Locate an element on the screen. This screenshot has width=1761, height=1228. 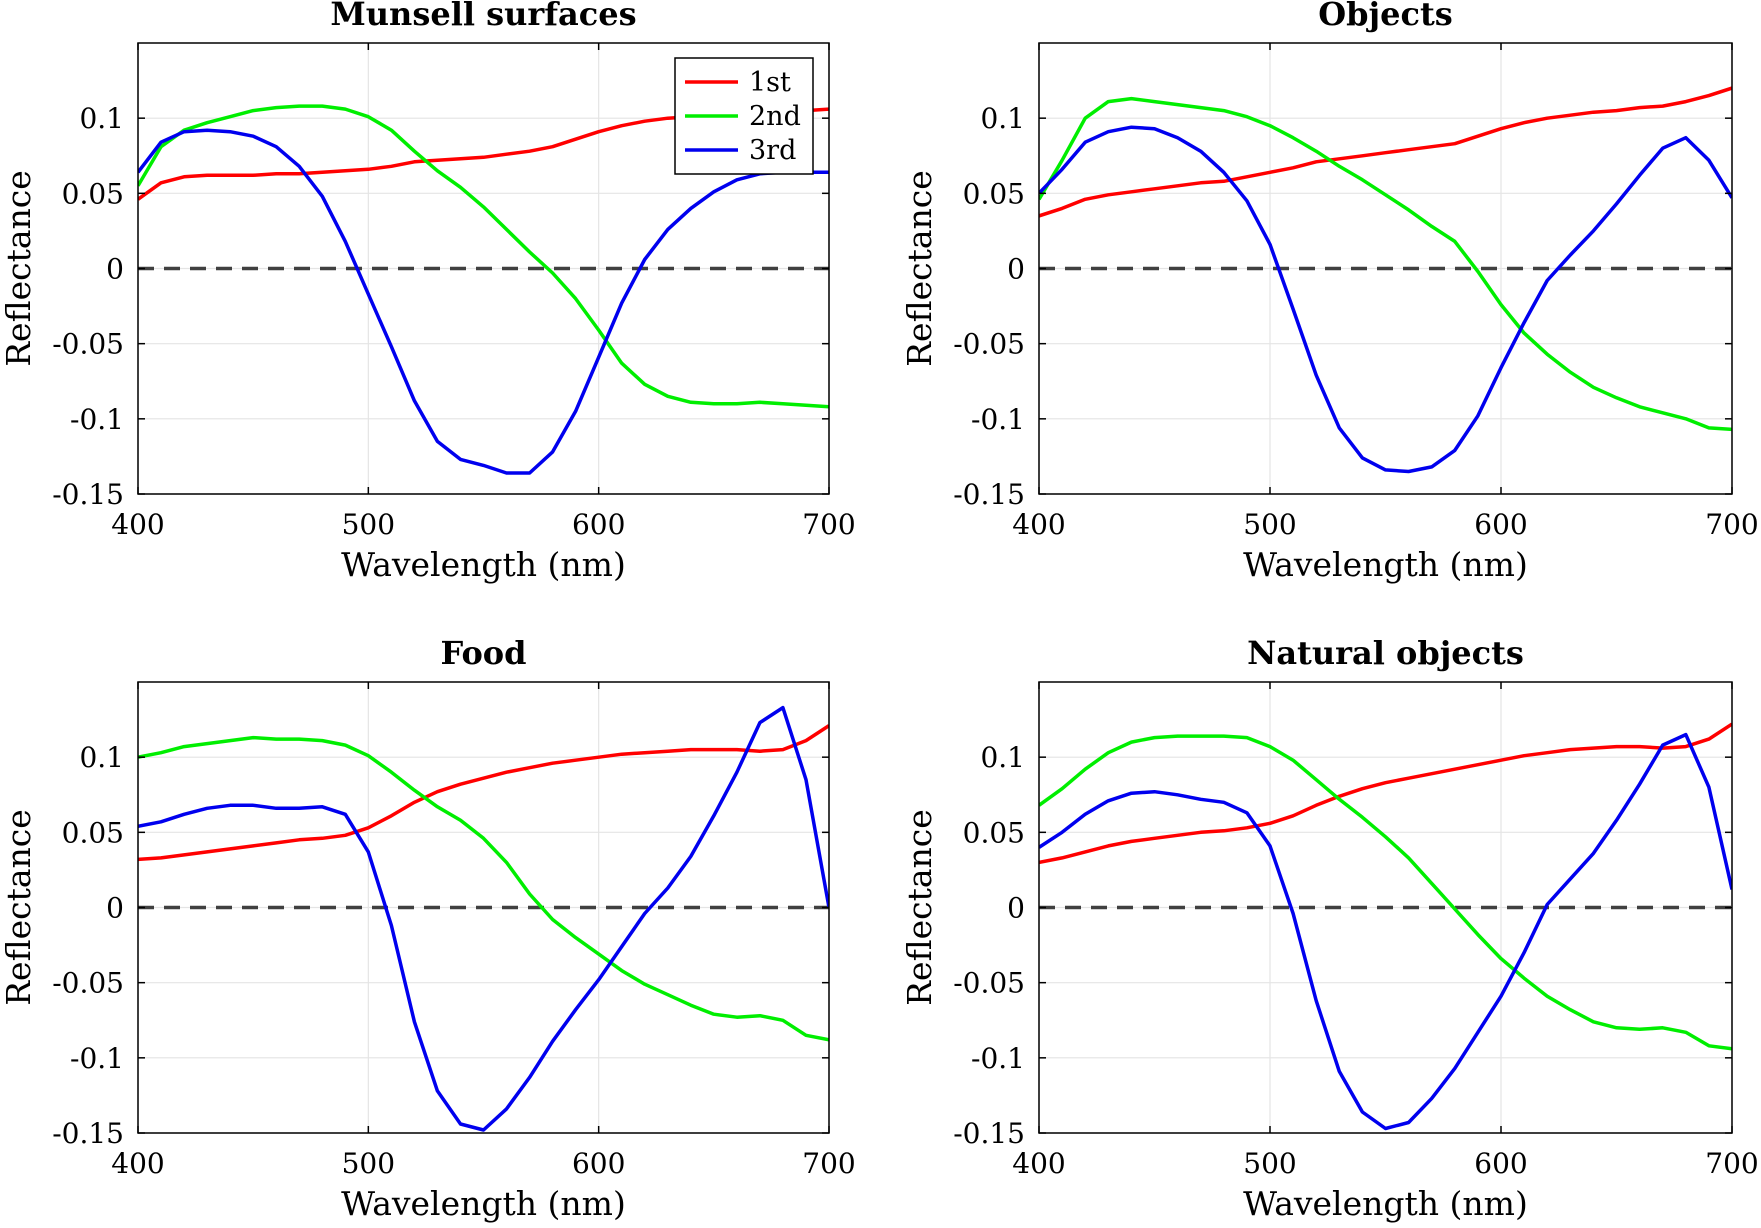
panel-title: Objects is located at coordinates (1385, 16).